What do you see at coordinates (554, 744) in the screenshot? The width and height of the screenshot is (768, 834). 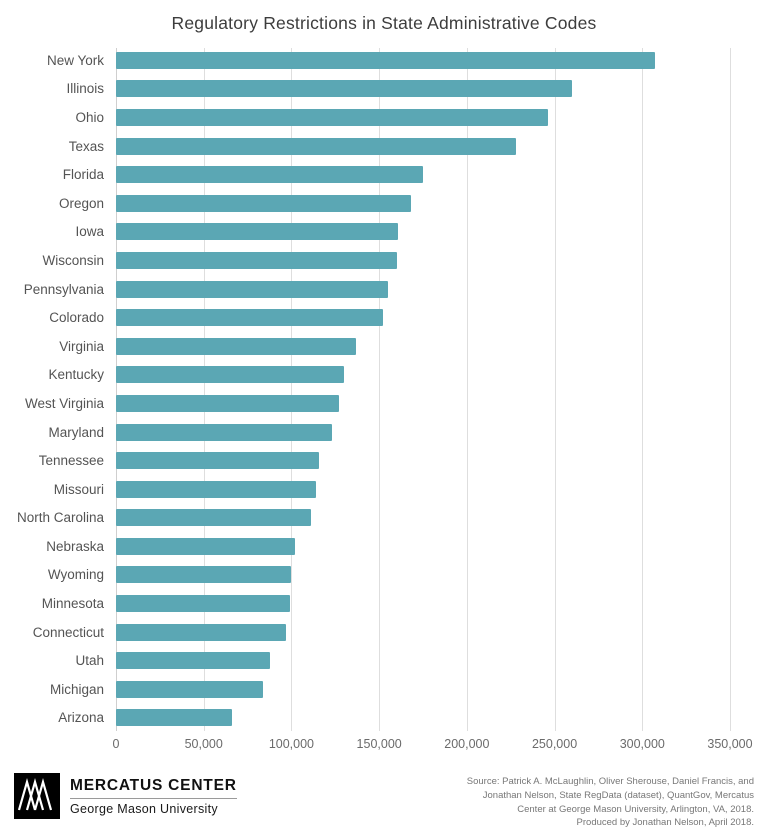 I see `x-tick-label: 250,000` at bounding box center [554, 744].